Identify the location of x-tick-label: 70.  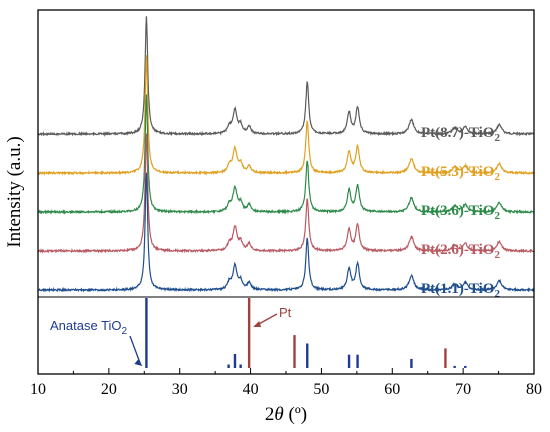
(463, 389).